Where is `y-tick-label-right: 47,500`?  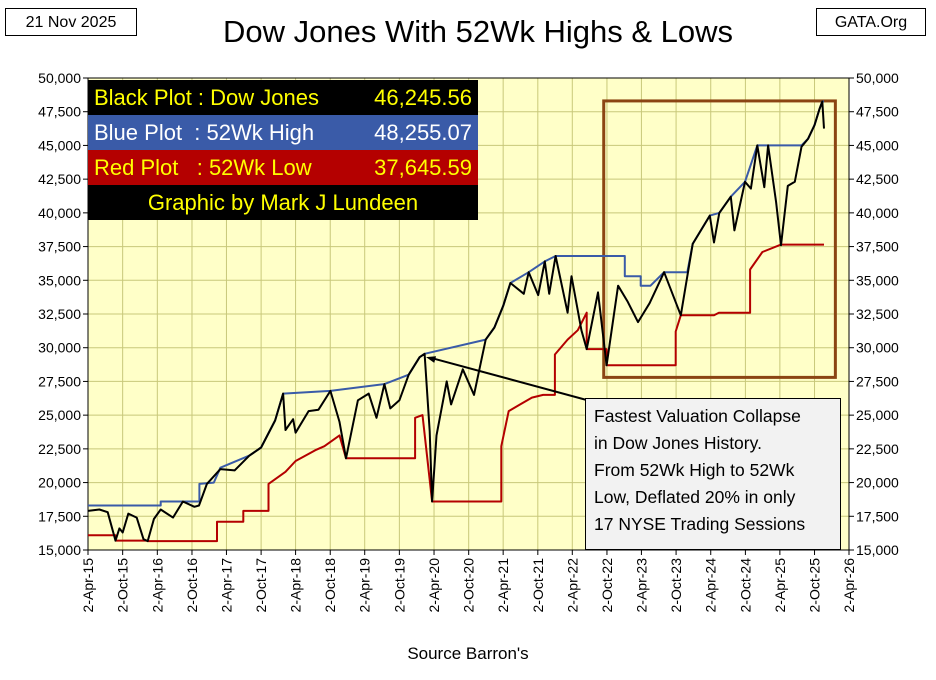
y-tick-label-right: 47,500 is located at coordinates (877, 112).